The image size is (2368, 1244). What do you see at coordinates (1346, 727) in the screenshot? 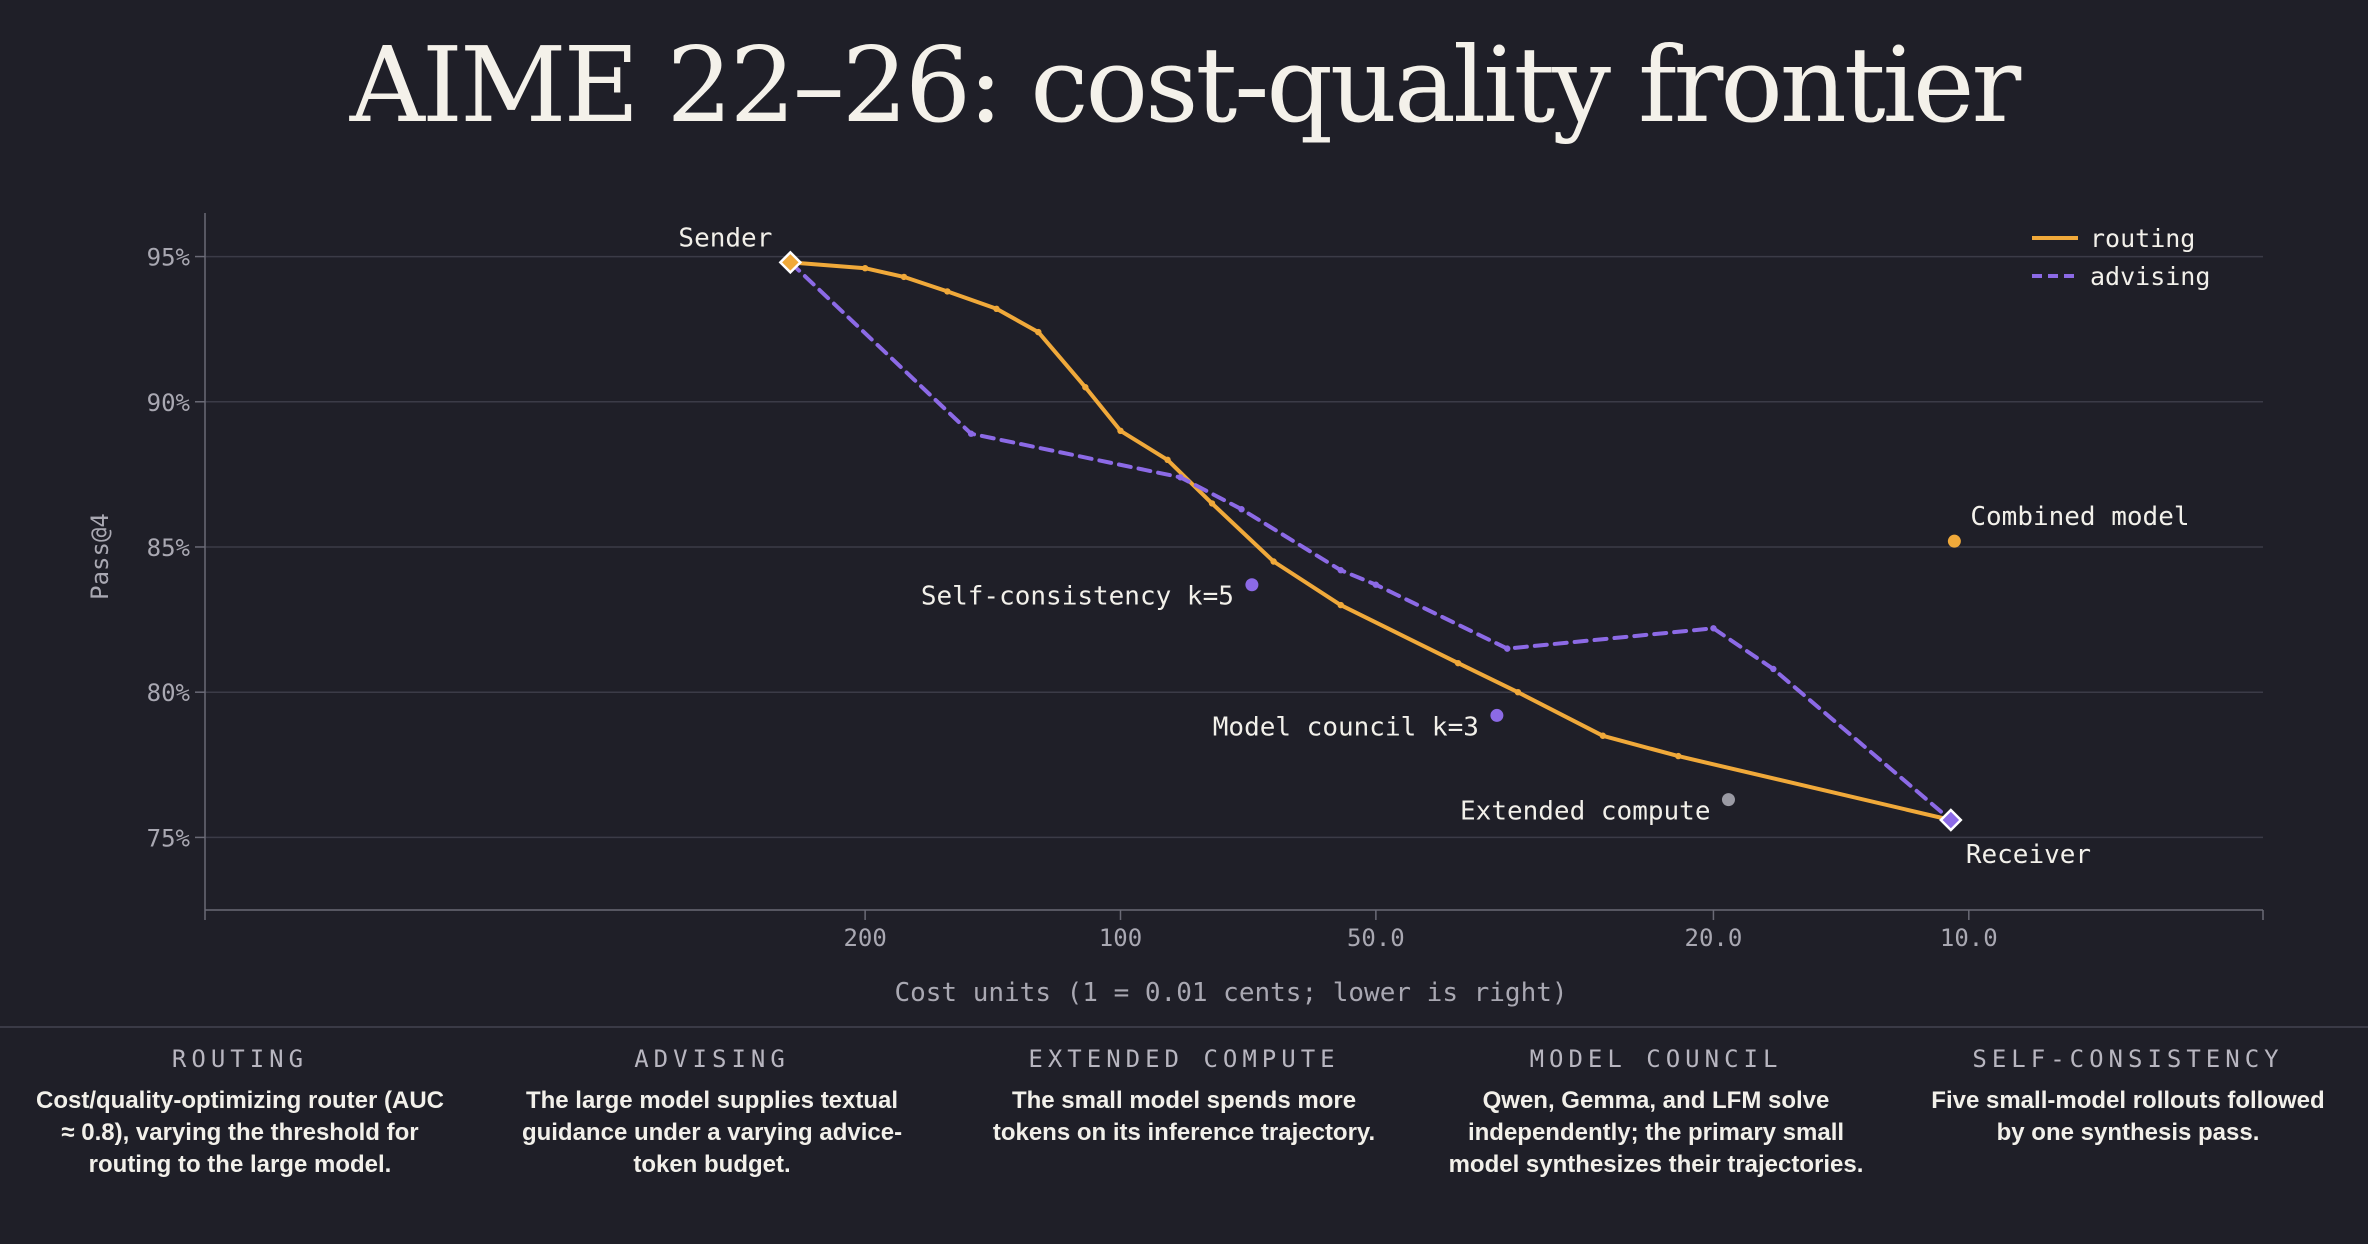
I see `baseline-label: Model council k=3` at bounding box center [1346, 727].